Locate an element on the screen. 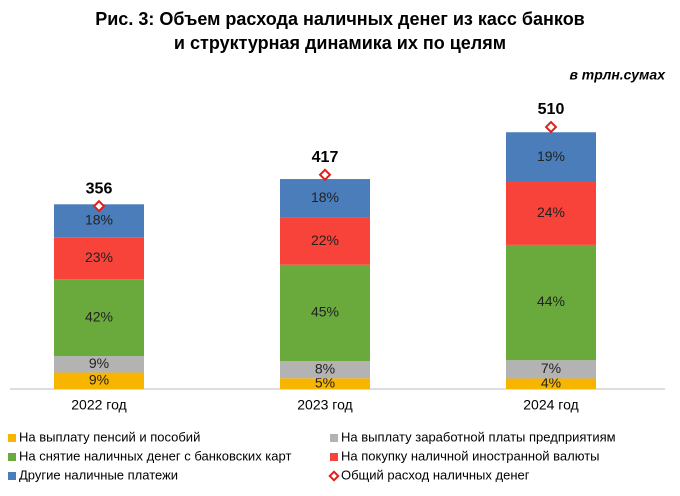 The image size is (680, 496). data-label: 8% is located at coordinates (325, 368).